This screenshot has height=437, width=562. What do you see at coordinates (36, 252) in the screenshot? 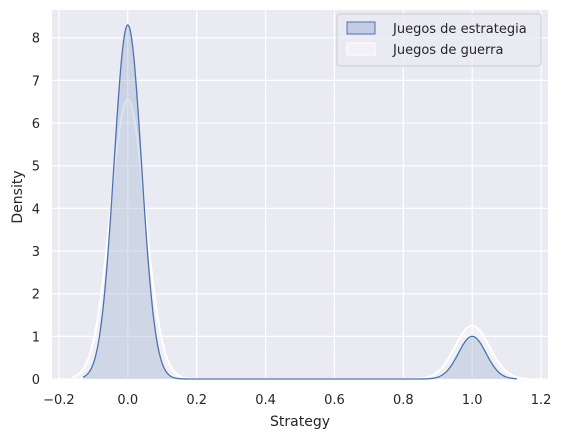
I see `y-tick-label: 3` at bounding box center [36, 252].